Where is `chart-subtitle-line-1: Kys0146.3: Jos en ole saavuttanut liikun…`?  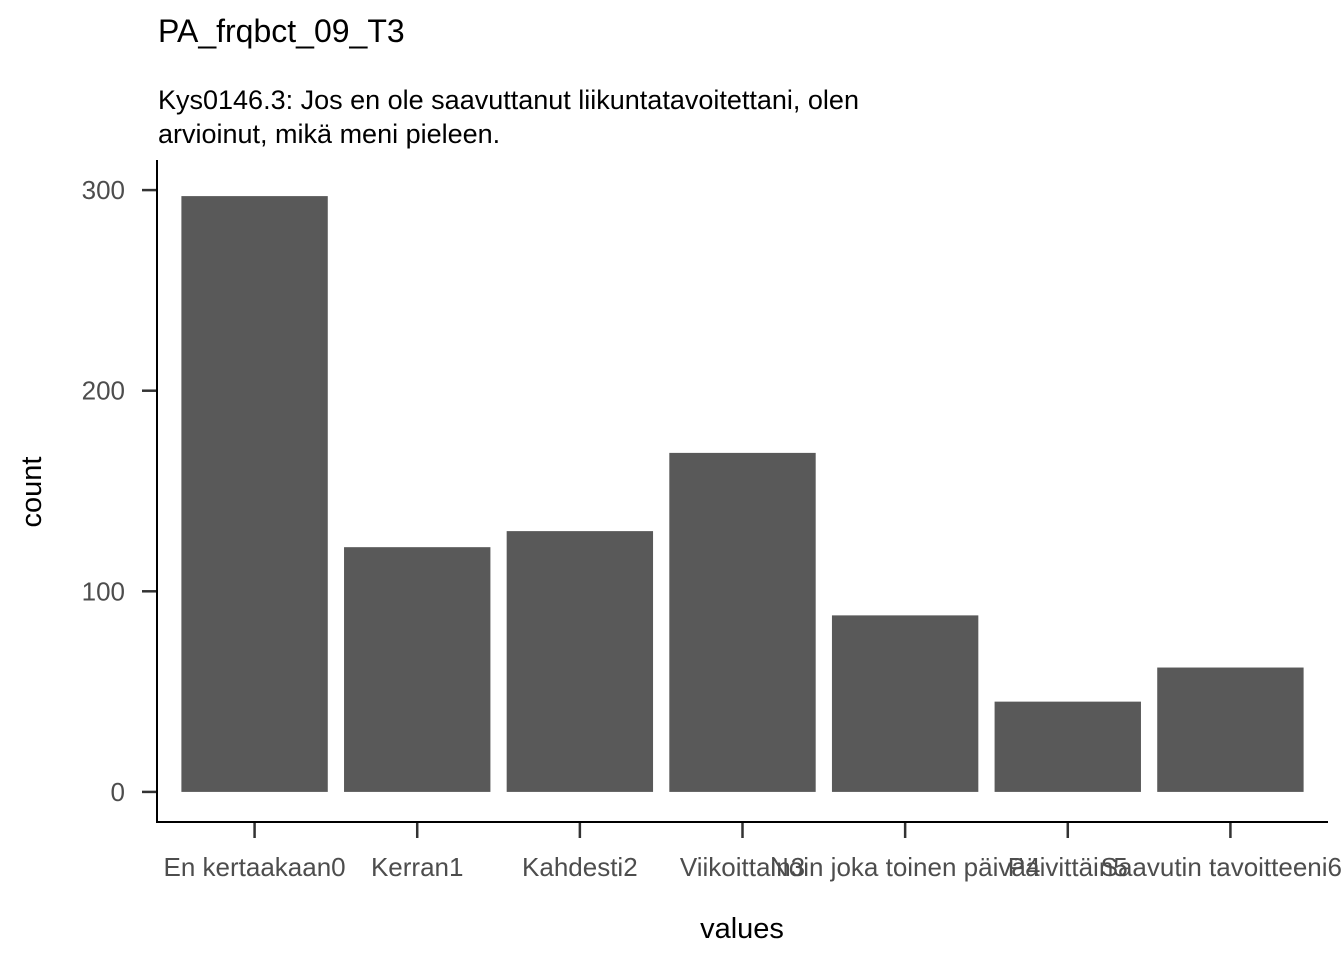
chart-subtitle-line-1: Kys0146.3: Jos en ole saavuttanut liikun… is located at coordinates (508, 100).